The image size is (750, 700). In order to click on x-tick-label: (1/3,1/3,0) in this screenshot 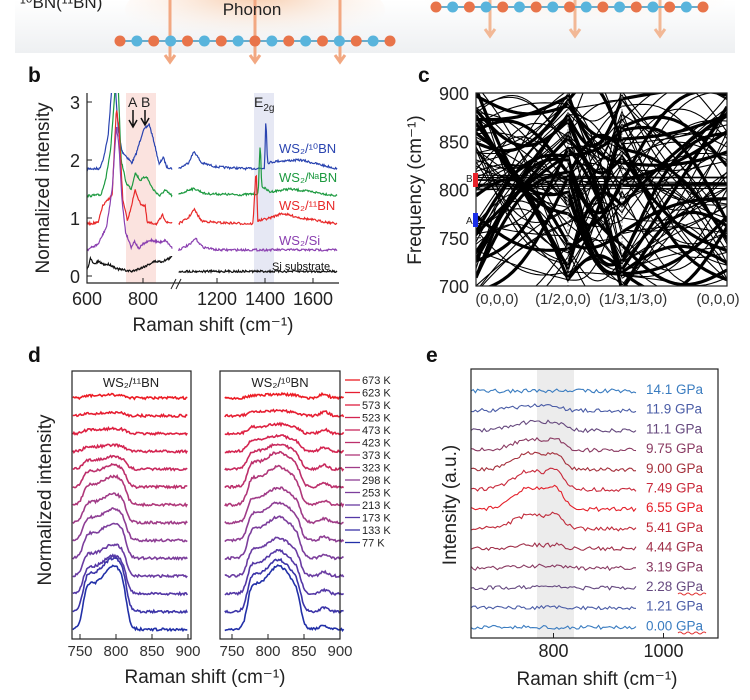, I will do `click(633, 299)`.